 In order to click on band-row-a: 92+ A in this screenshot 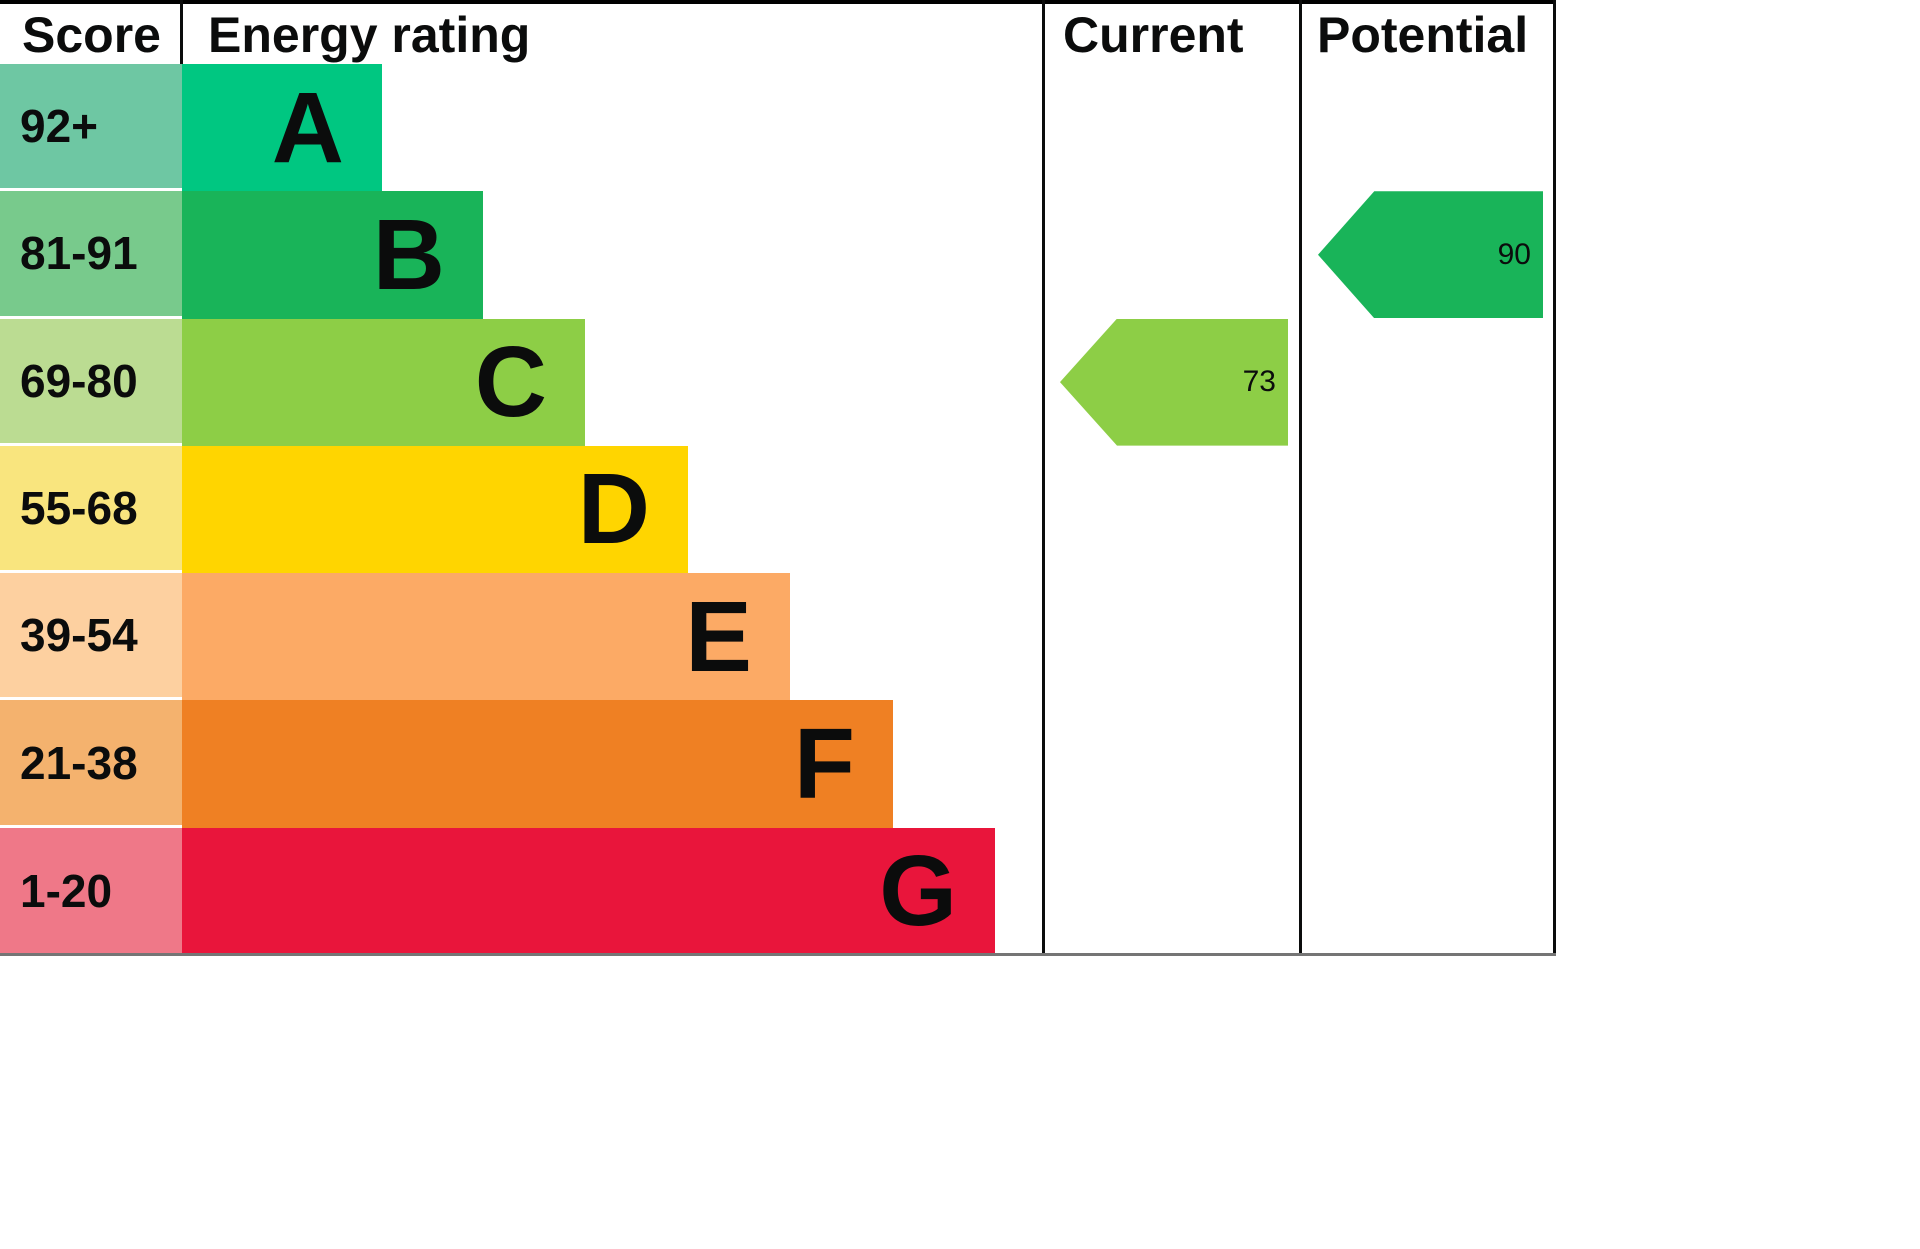, I will do `click(778, 128)`.